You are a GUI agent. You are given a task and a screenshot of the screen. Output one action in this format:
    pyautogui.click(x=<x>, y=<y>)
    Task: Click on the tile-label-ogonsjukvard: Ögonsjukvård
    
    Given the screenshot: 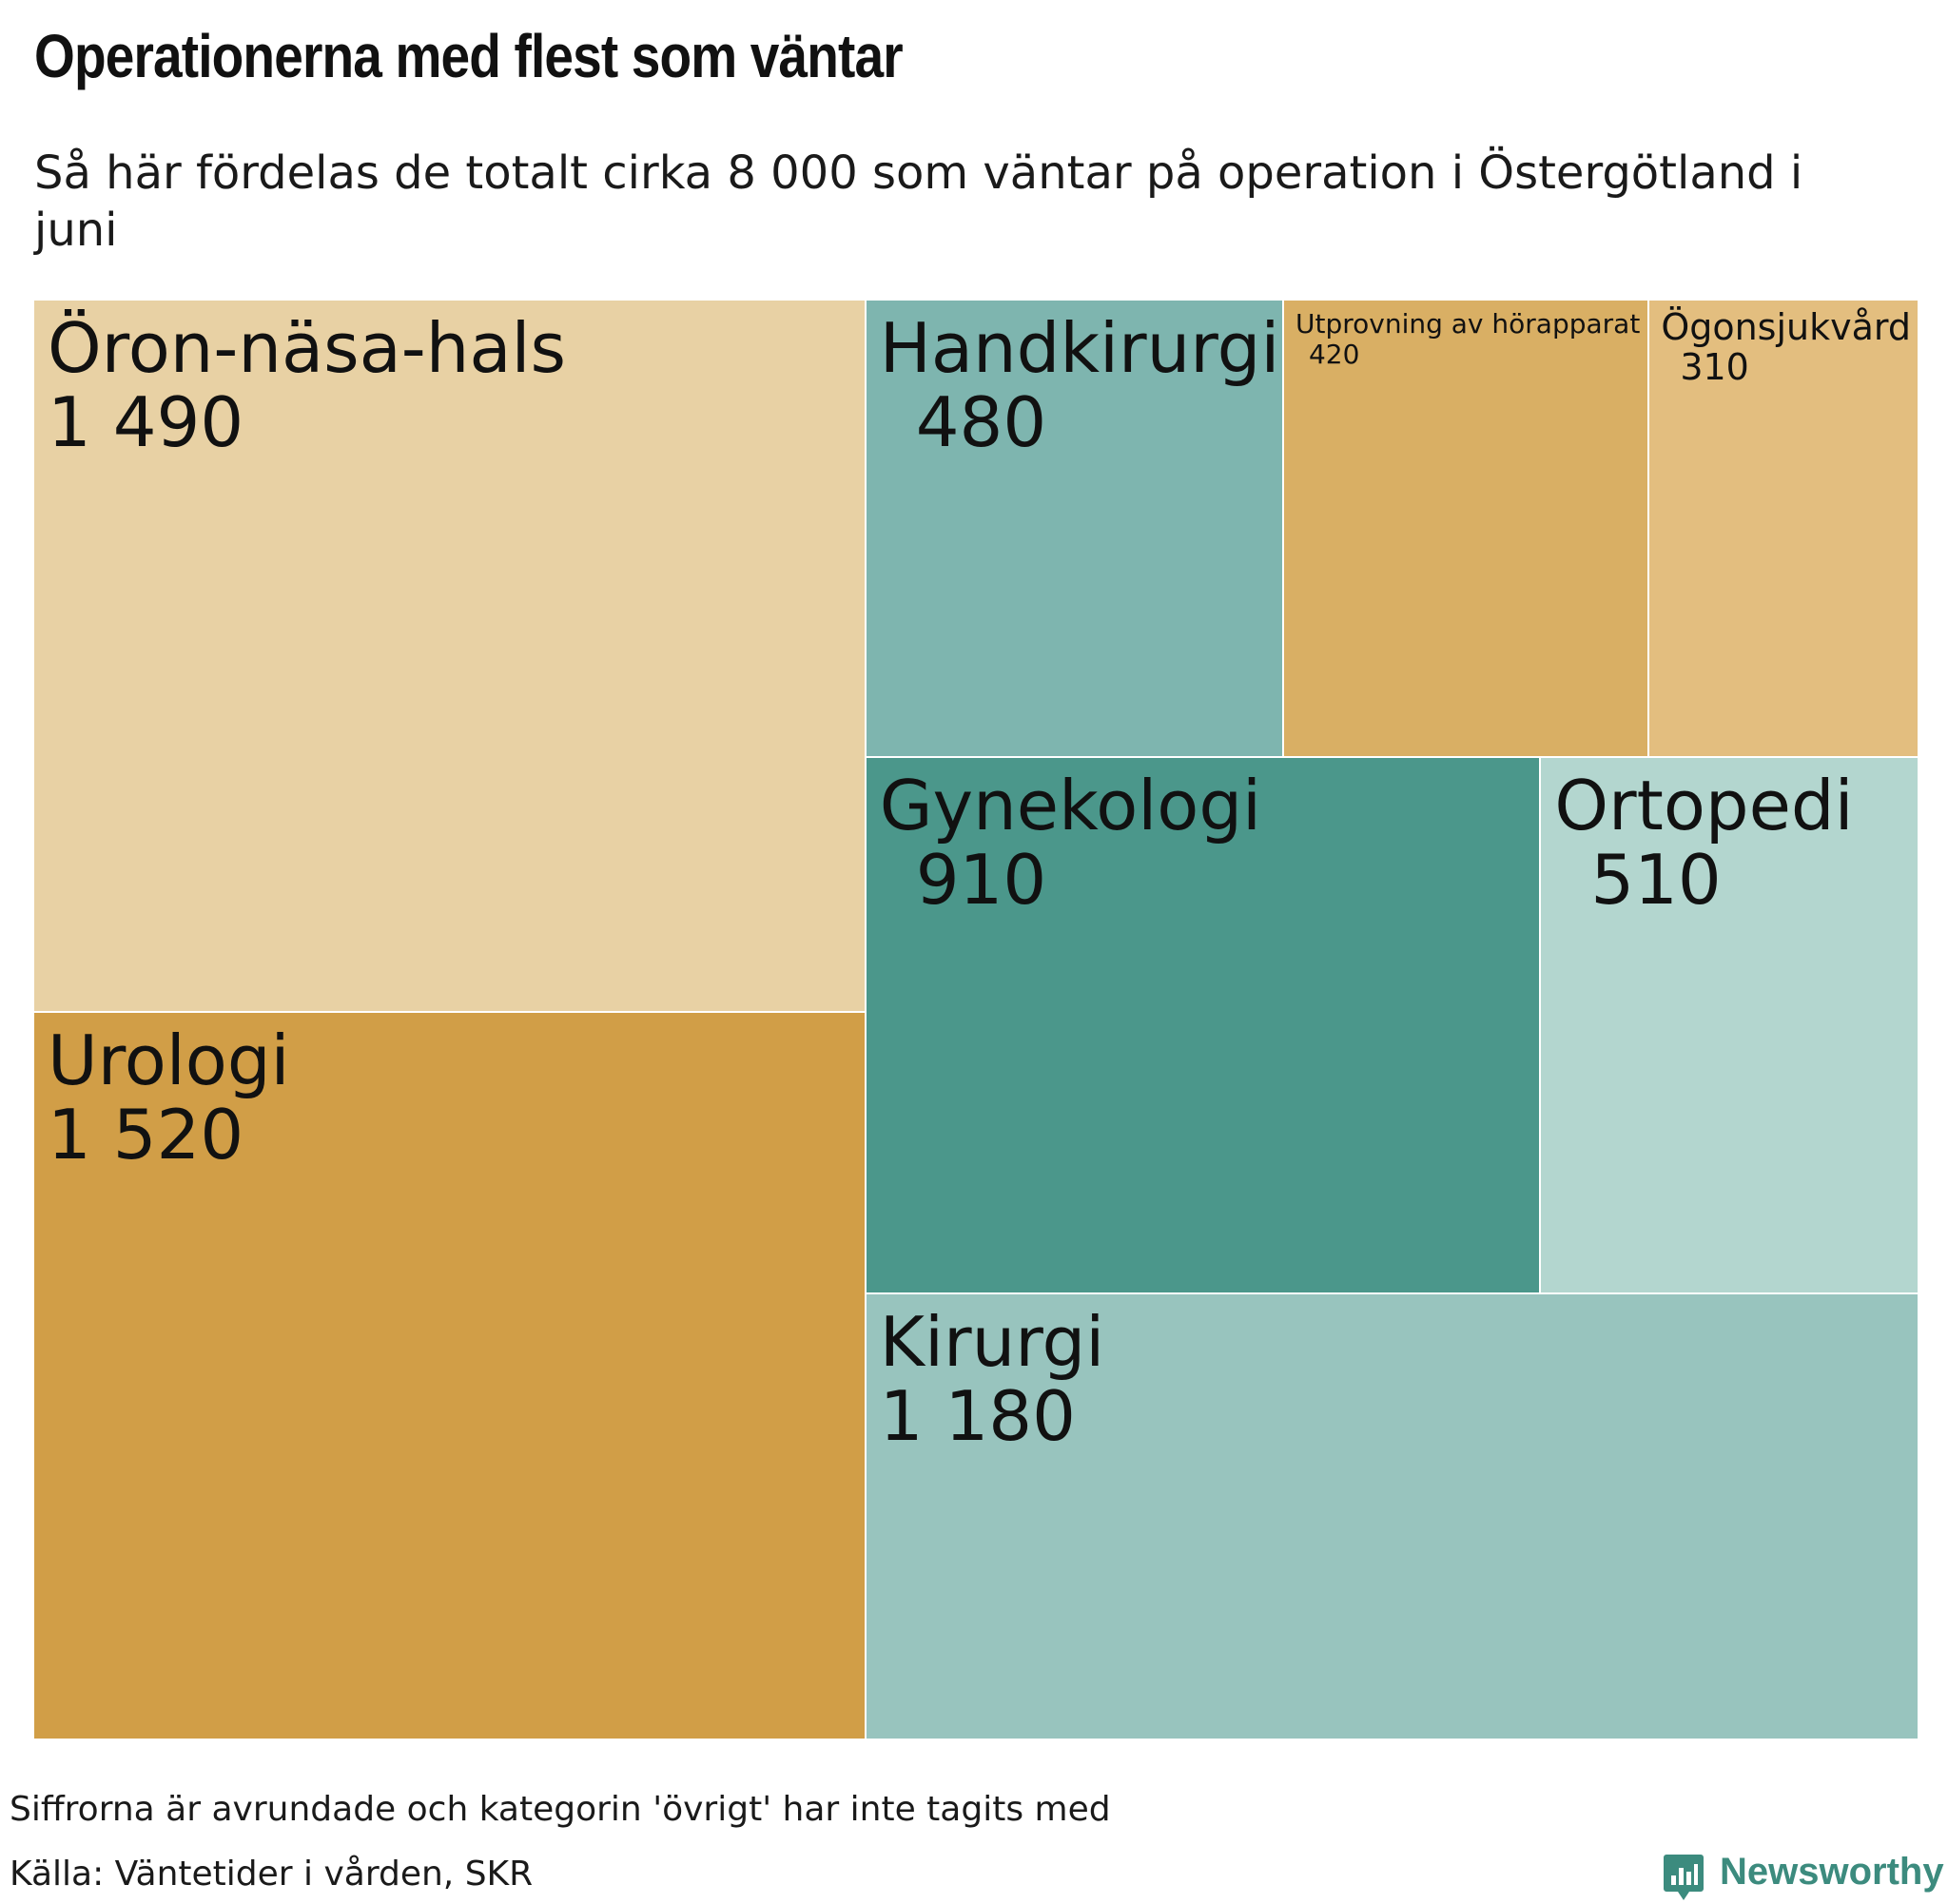 What is the action you would take?
    pyautogui.click(x=1786, y=327)
    